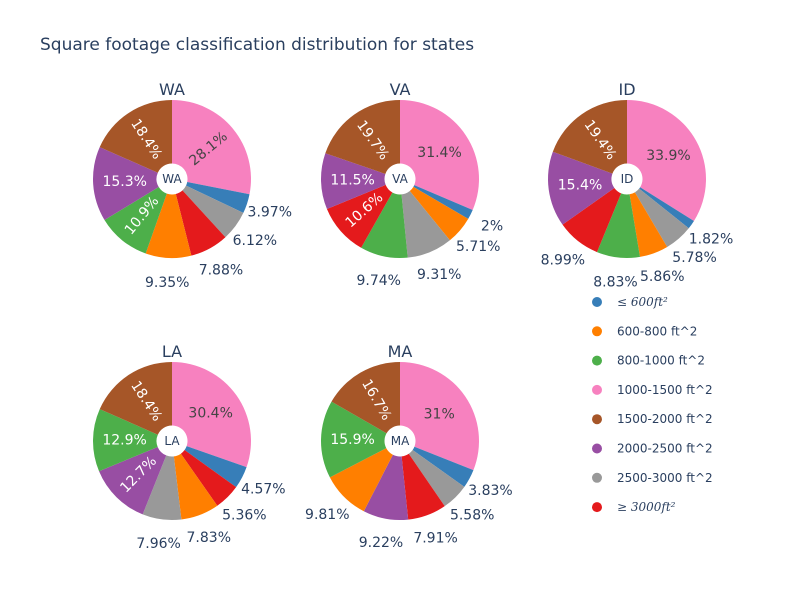  What do you see at coordinates (263, 490) in the screenshot?
I see `slice-label: 4.57%` at bounding box center [263, 490].